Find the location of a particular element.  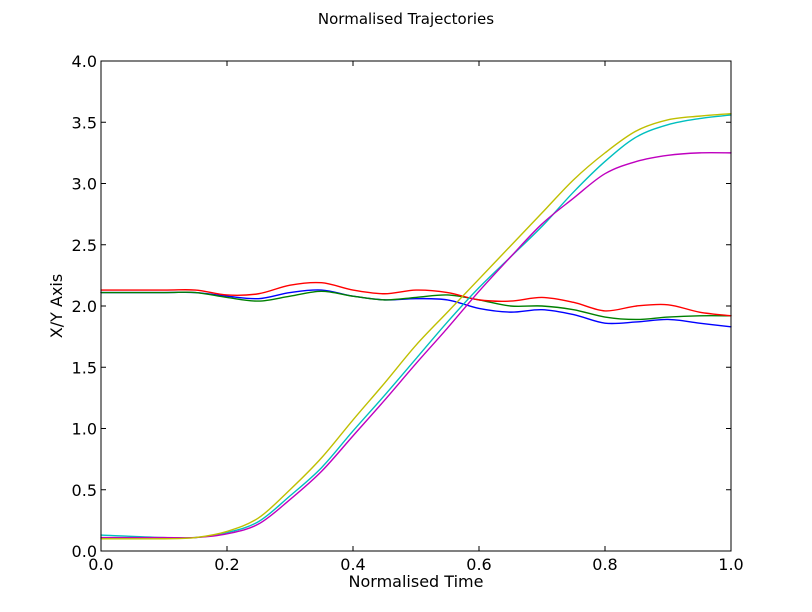

x-tick-label: 0.0 is located at coordinates (100, 564).